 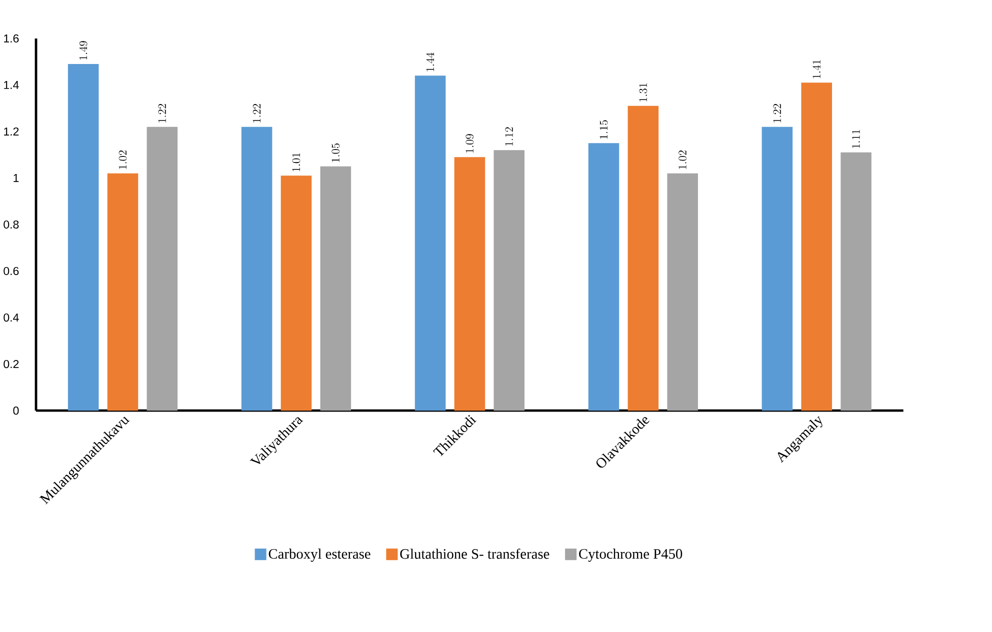 I want to click on data-label: 1 . 15, so click(x=604, y=129).